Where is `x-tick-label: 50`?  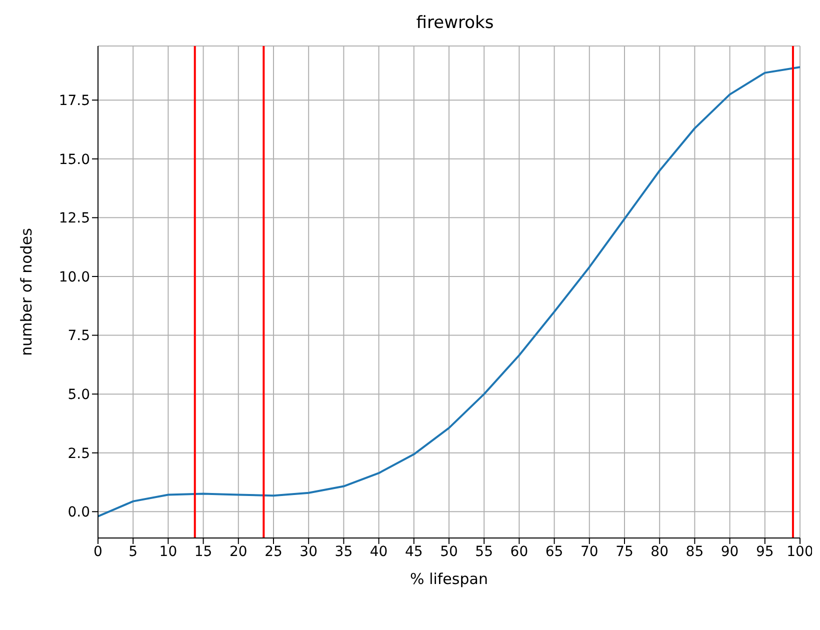
x-tick-label: 50 is located at coordinates (449, 552).